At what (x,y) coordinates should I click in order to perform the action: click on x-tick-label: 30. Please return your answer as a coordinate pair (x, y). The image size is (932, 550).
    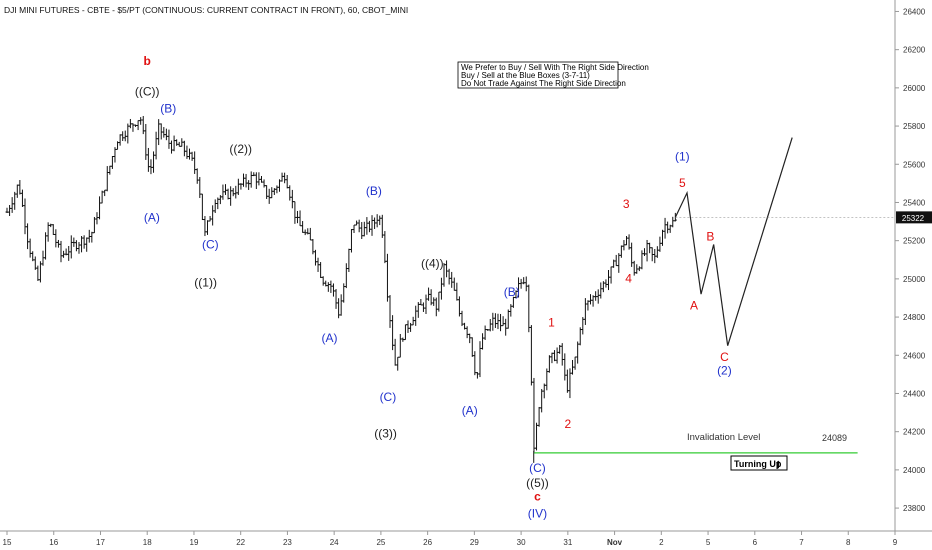
    Looking at the image, I should click on (521, 542).